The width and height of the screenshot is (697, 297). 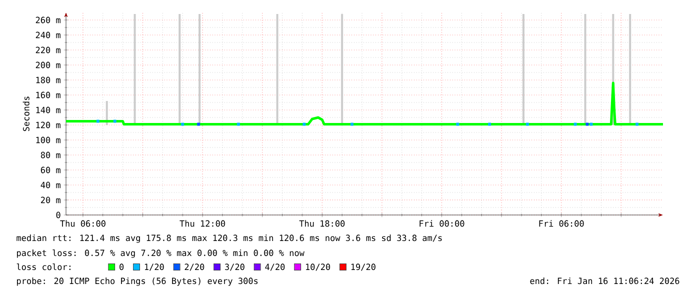 What do you see at coordinates (122, 267) in the screenshot?
I see `legend-label: 0` at bounding box center [122, 267].